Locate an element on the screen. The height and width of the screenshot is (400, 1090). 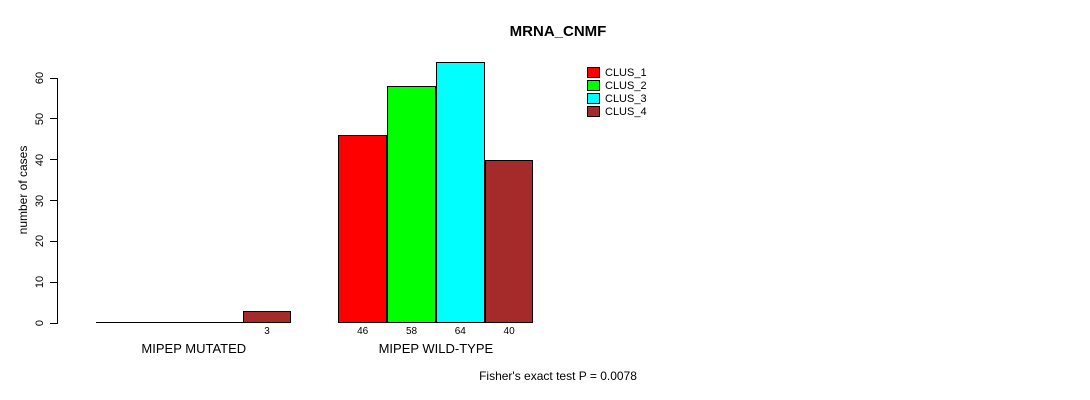
y-tick-label: 30 is located at coordinates (40, 200).